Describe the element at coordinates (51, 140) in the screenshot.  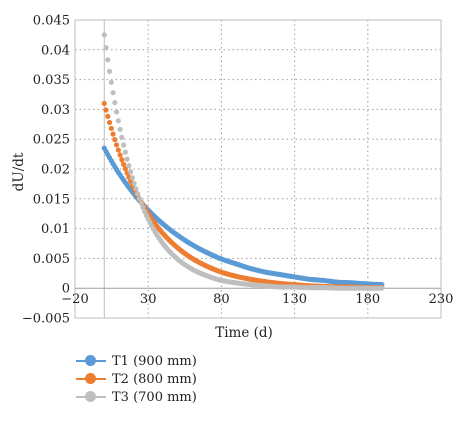
I see `y-tick-label: 0.025` at that location.